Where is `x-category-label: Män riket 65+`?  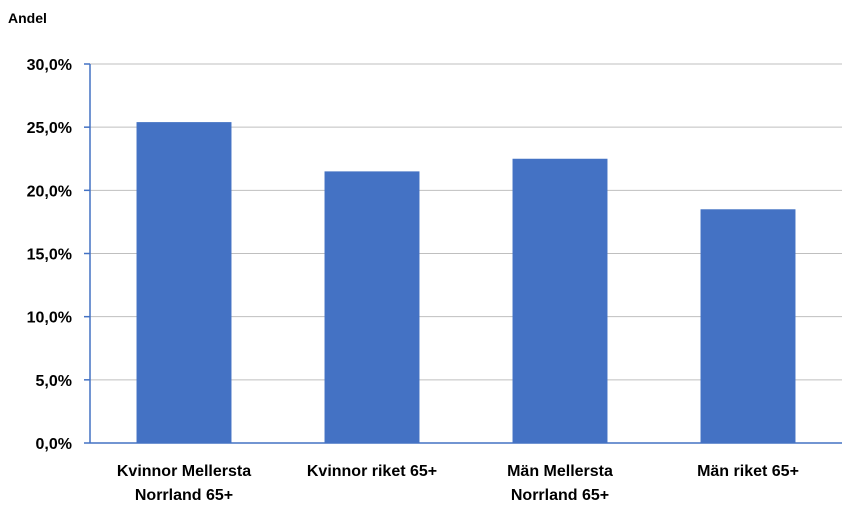
x-category-label: Män riket 65+ is located at coordinates (748, 471).